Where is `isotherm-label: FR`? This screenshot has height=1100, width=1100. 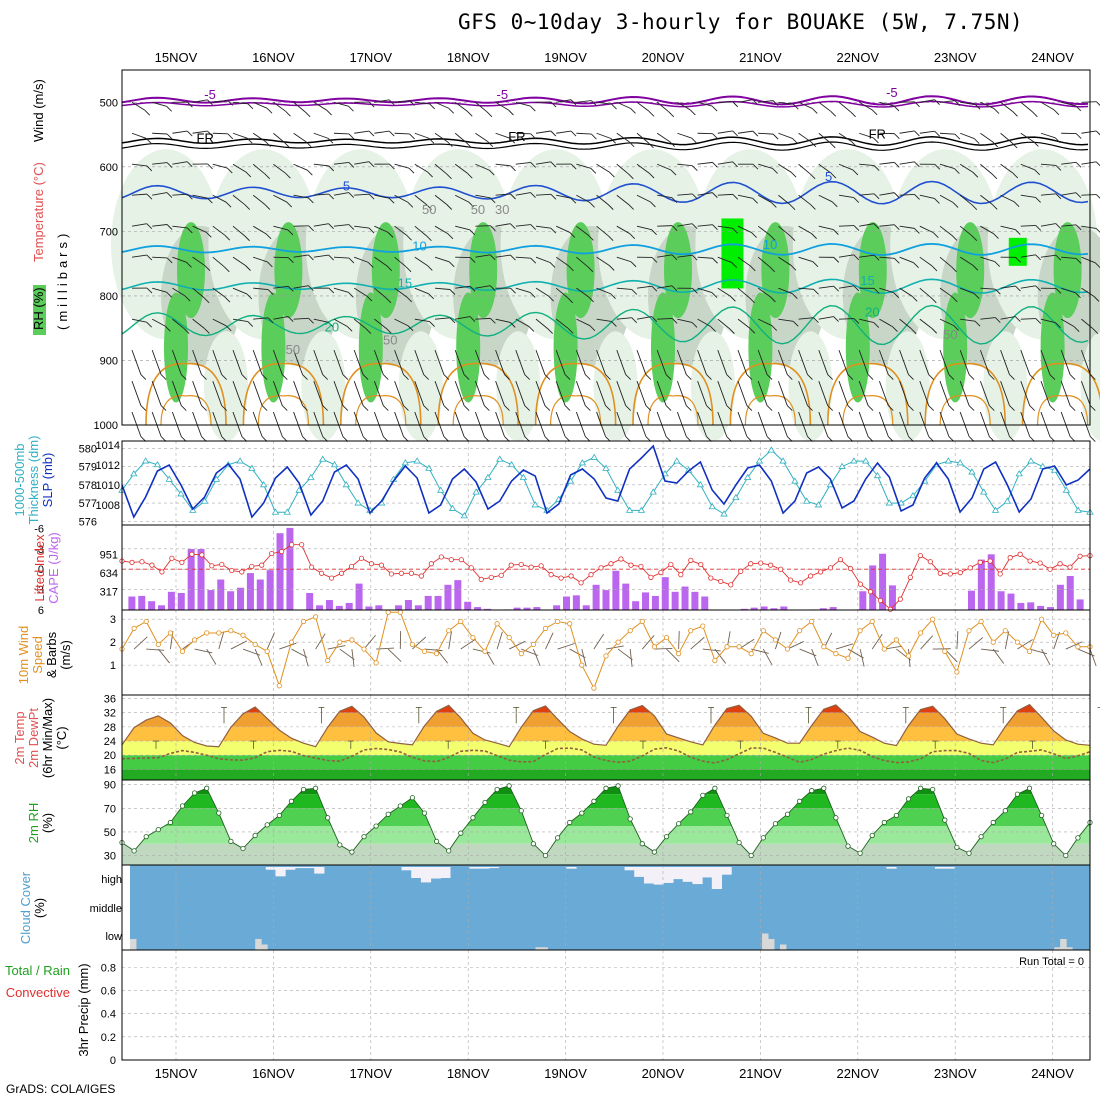
isotherm-label: FR is located at coordinates (516, 136).